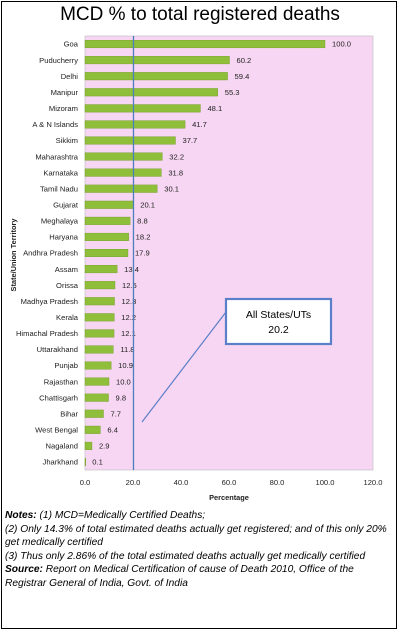 This screenshot has height=632, width=400. I want to click on callout-box, so click(278, 321).